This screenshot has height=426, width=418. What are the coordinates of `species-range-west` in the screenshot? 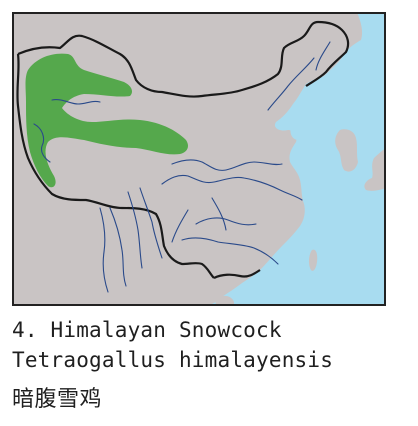 It's located at (106, 120).